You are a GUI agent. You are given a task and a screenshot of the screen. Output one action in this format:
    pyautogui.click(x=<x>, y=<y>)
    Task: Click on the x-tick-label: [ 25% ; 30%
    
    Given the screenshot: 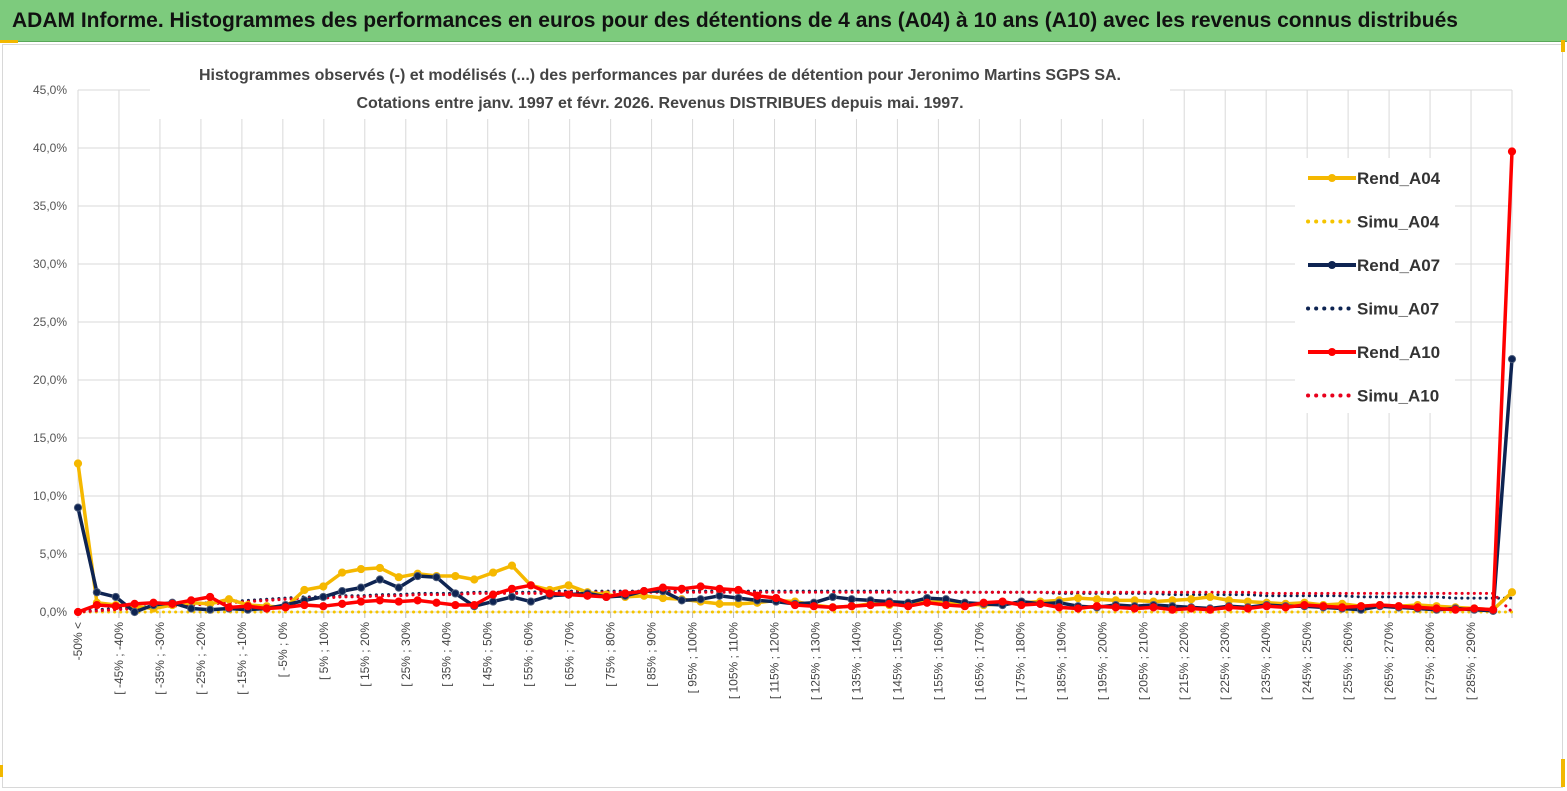 What is the action you would take?
    pyautogui.click(x=406, y=654)
    